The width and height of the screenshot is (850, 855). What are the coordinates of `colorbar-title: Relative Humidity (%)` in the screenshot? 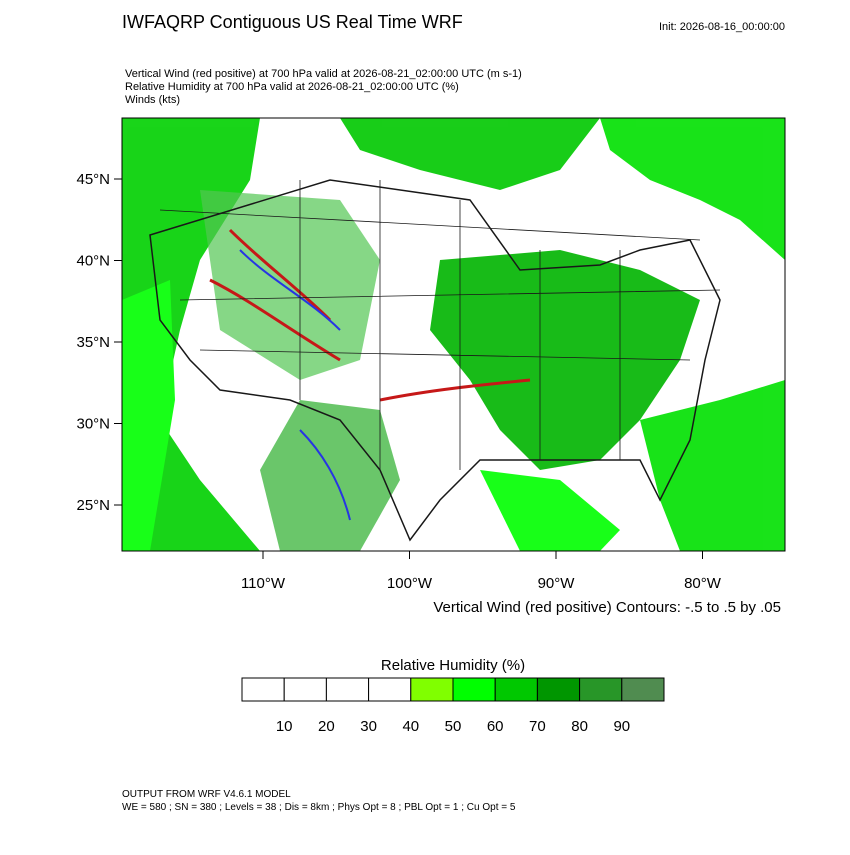 It's located at (453, 665).